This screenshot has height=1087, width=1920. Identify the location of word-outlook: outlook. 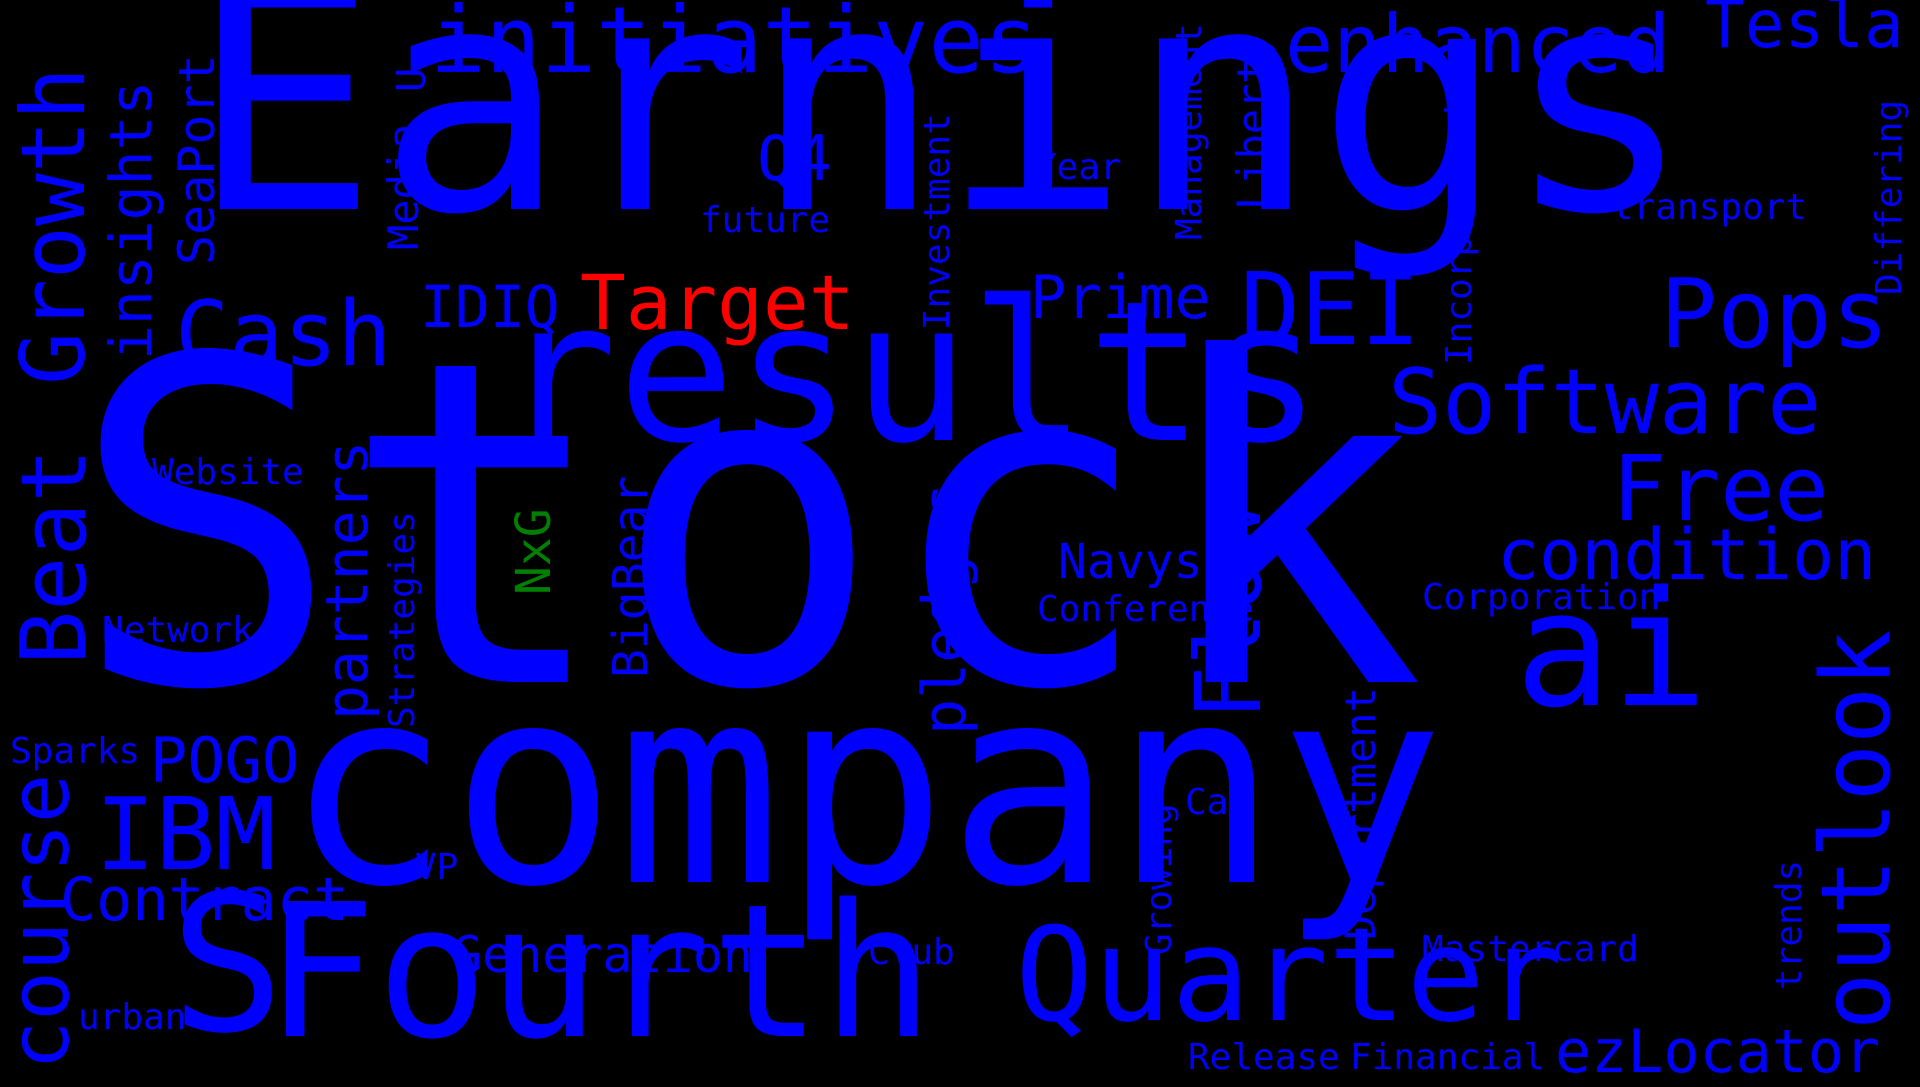
(1857, 829).